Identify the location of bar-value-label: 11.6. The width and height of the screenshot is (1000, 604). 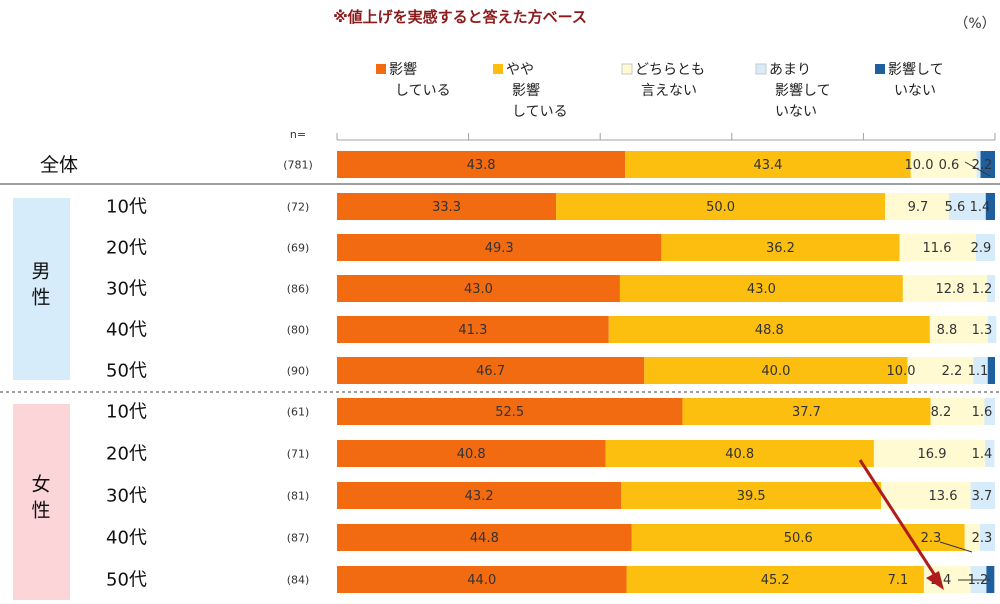
(937, 248).